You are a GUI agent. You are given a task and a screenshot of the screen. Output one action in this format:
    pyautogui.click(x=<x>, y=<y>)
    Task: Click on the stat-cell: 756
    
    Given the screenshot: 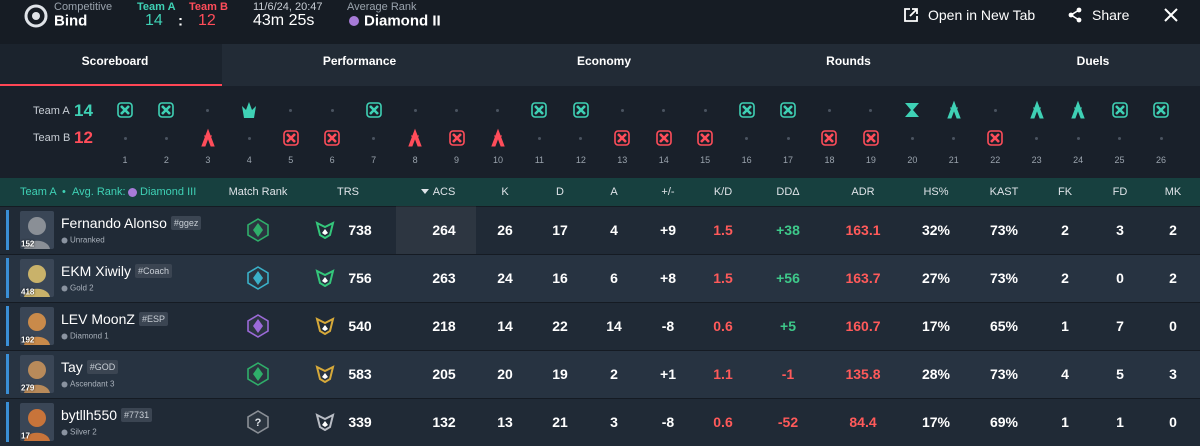 What is the action you would take?
    pyautogui.click(x=360, y=278)
    